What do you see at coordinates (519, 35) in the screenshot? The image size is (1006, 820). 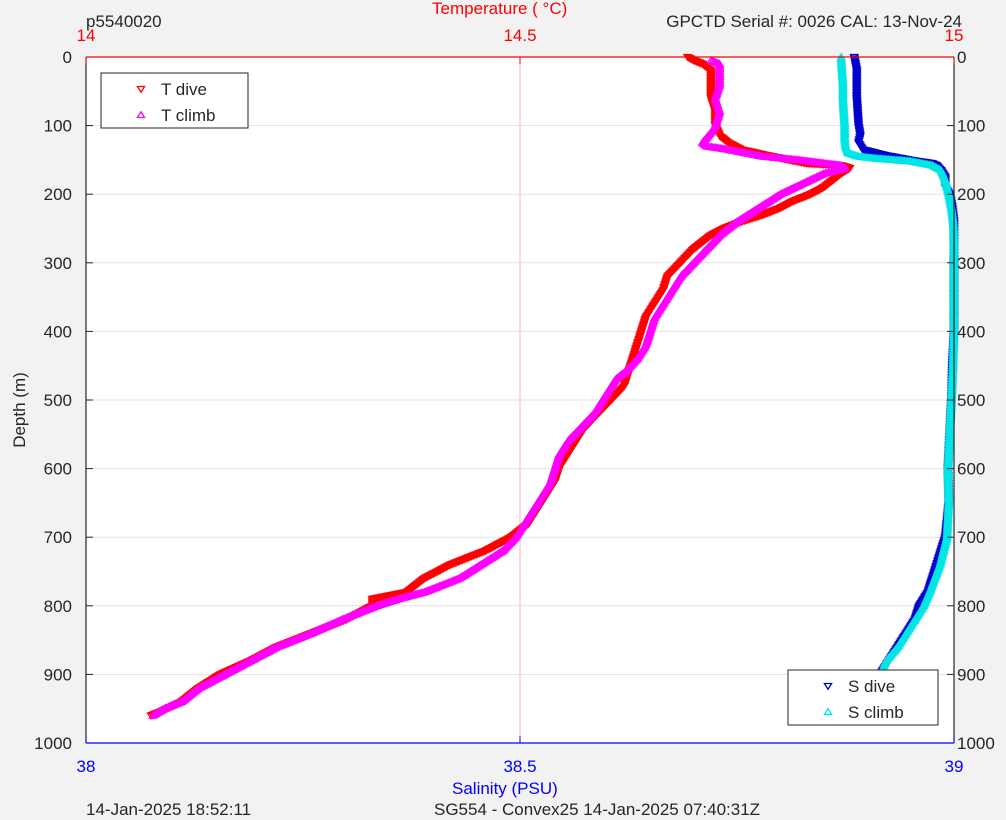 I see `temperature-tick-label: 14.5` at bounding box center [519, 35].